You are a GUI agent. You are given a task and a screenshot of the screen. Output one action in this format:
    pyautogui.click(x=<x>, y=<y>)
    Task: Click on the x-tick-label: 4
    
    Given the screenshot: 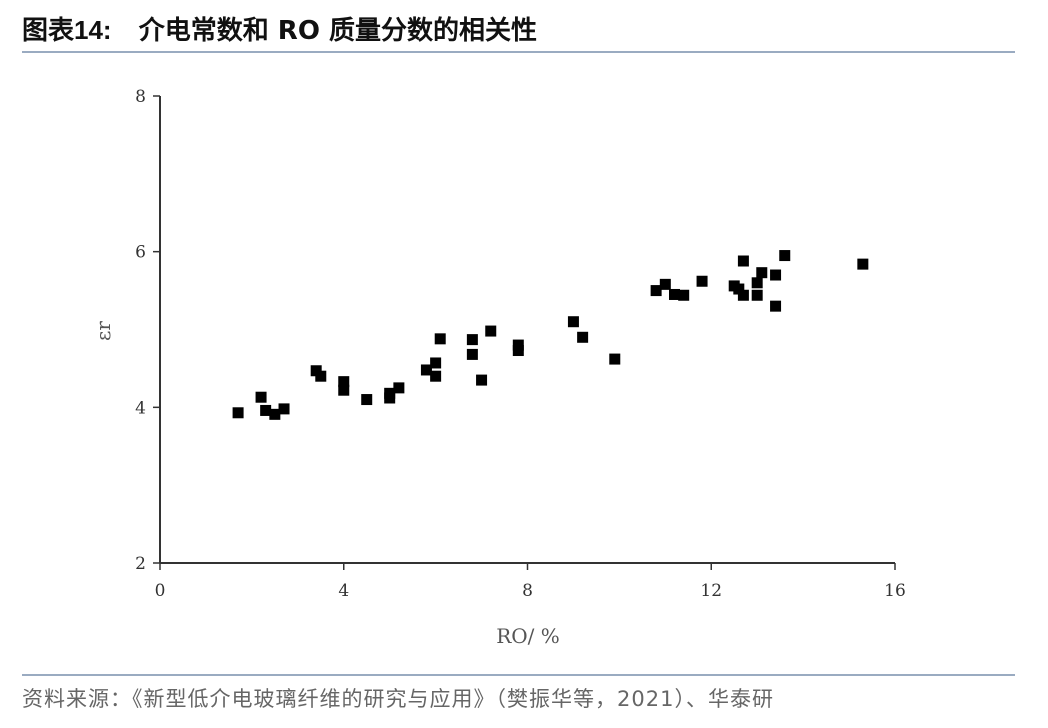 What is the action you would take?
    pyautogui.click(x=343, y=591)
    